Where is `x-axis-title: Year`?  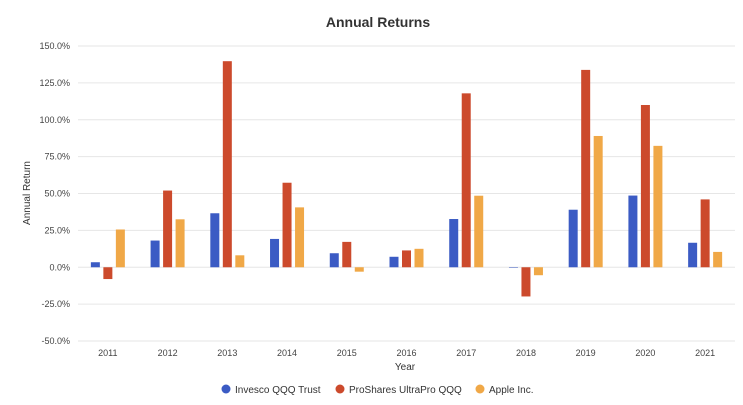 x-axis-title: Year is located at coordinates (405, 367).